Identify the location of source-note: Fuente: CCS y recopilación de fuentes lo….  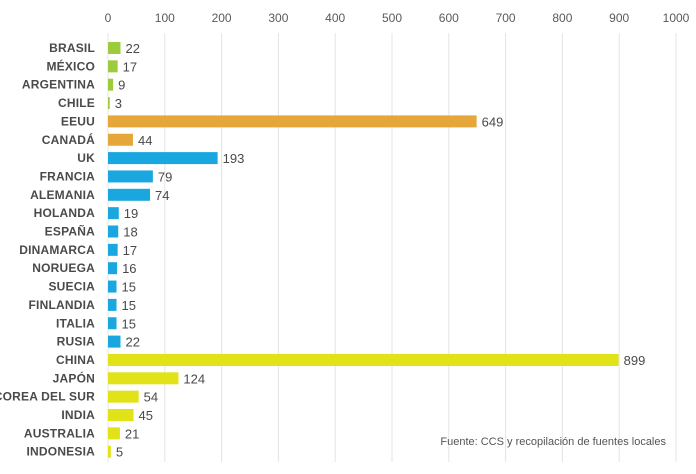
(553, 442).